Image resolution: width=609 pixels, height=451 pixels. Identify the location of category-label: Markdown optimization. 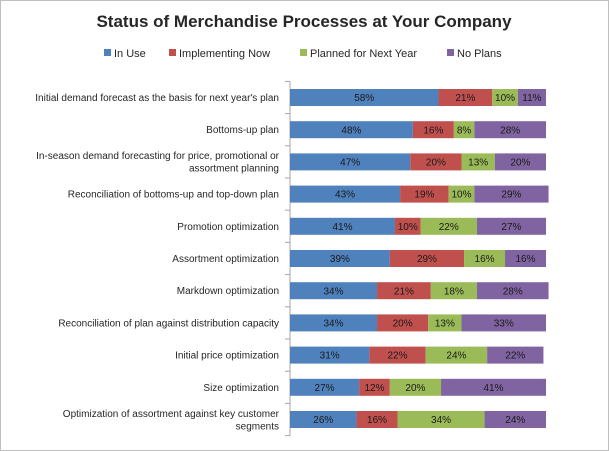
(228, 291).